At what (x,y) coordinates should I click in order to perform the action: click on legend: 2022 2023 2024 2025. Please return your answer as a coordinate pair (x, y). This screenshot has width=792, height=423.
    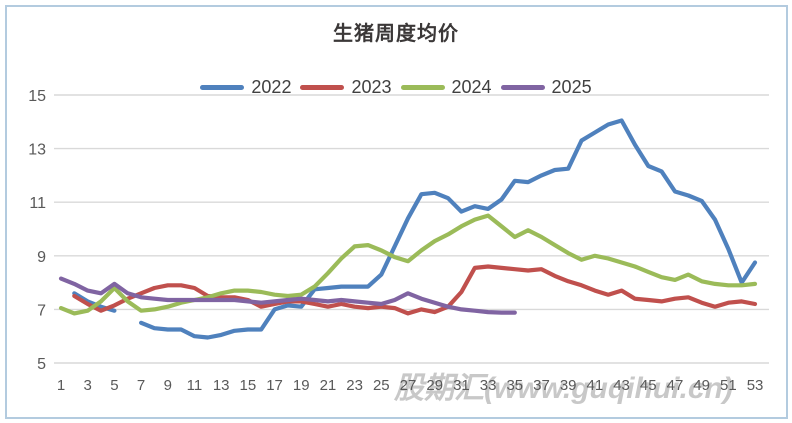
    Looking at the image, I should click on (396, 87).